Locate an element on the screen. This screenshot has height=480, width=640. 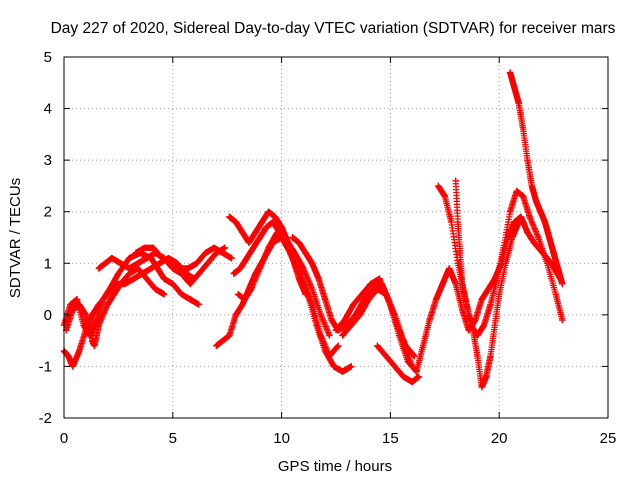
series-trace-g is located at coordinates (279, 273).